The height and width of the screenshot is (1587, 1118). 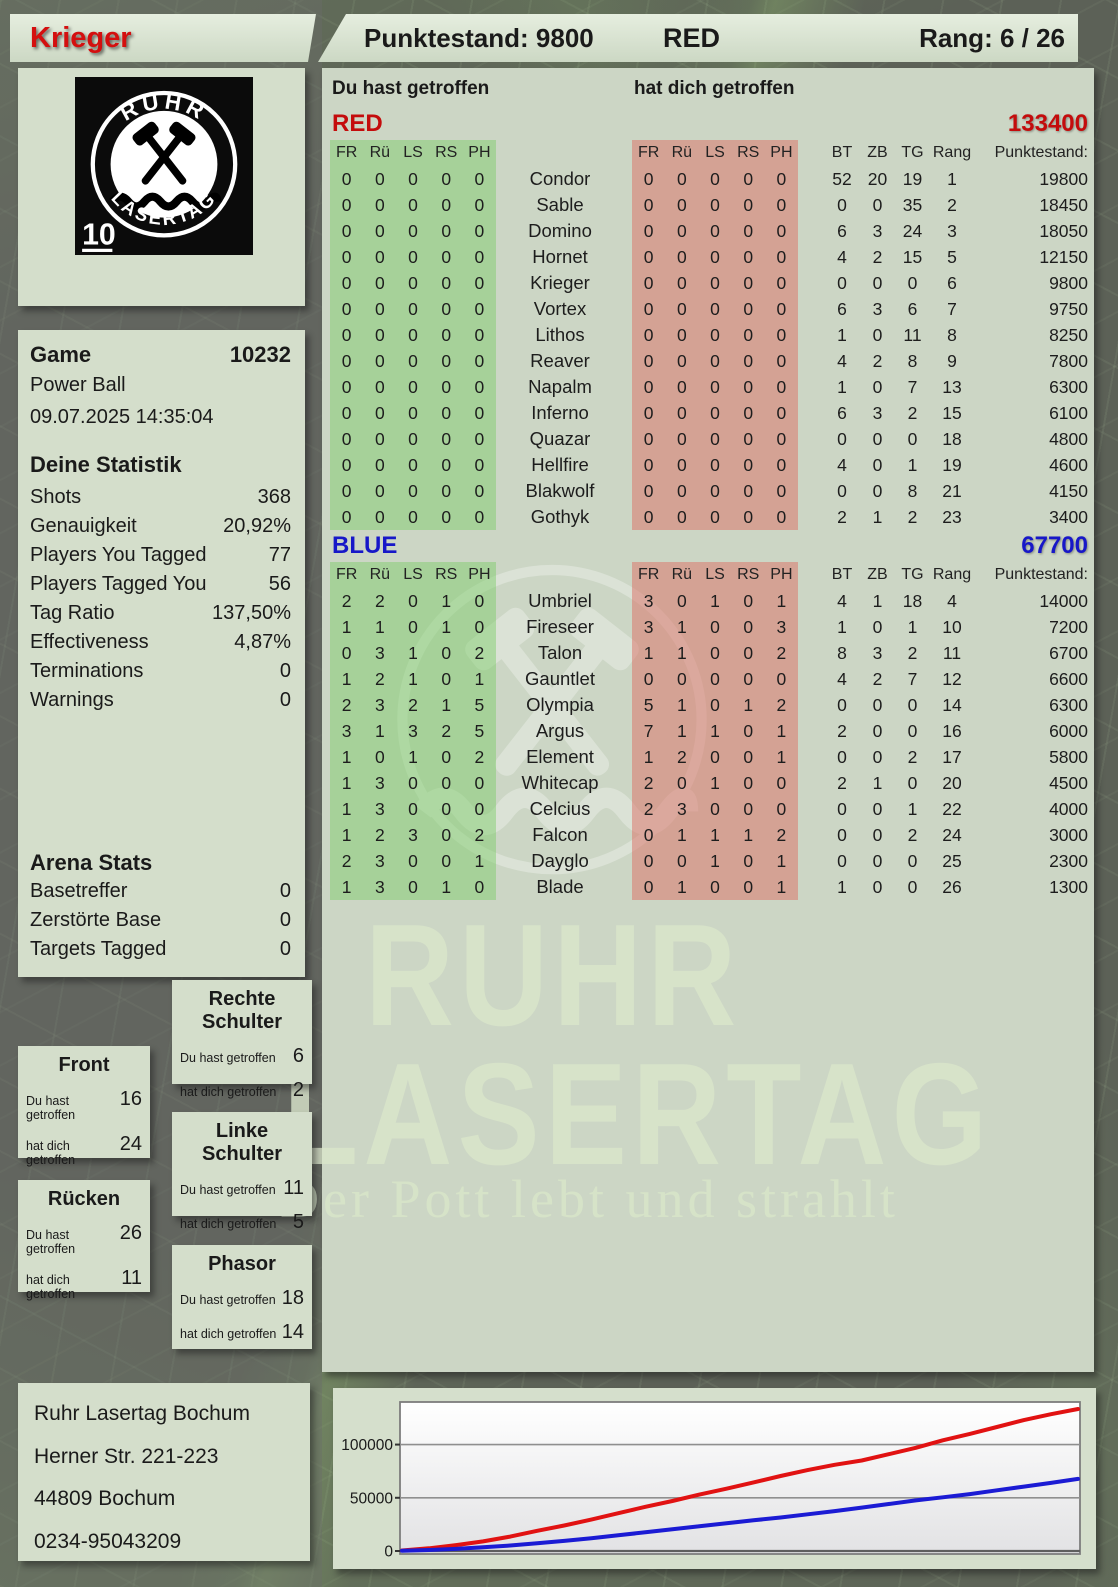 I want to click on svg-text: 50000, so click(x=371, y=1498).